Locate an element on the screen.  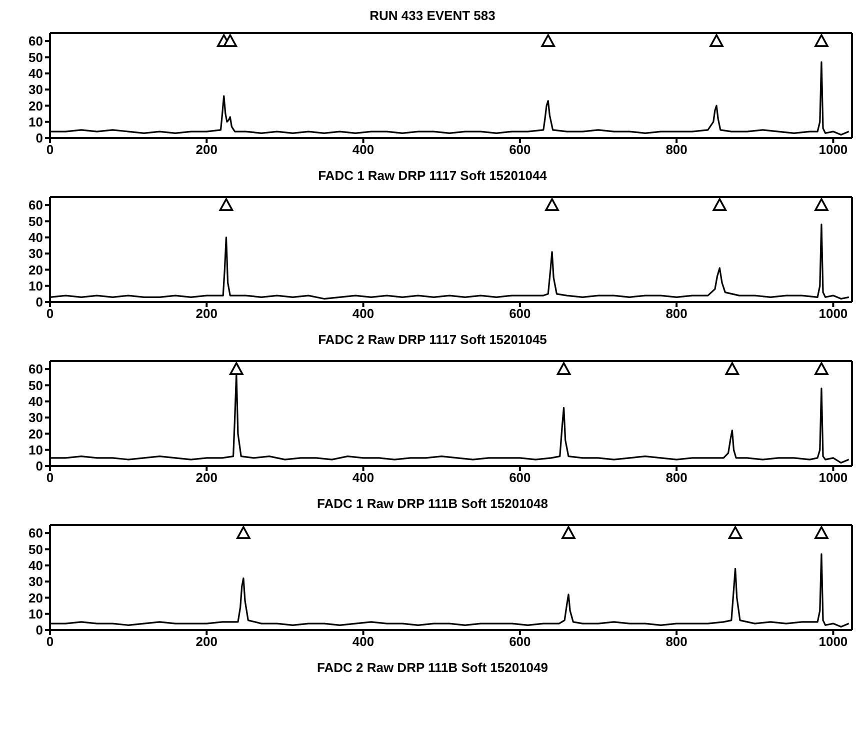
x-axis-title: FADC 2 Raw DRP 1117 Soft 15201045 is located at coordinates (432, 340).